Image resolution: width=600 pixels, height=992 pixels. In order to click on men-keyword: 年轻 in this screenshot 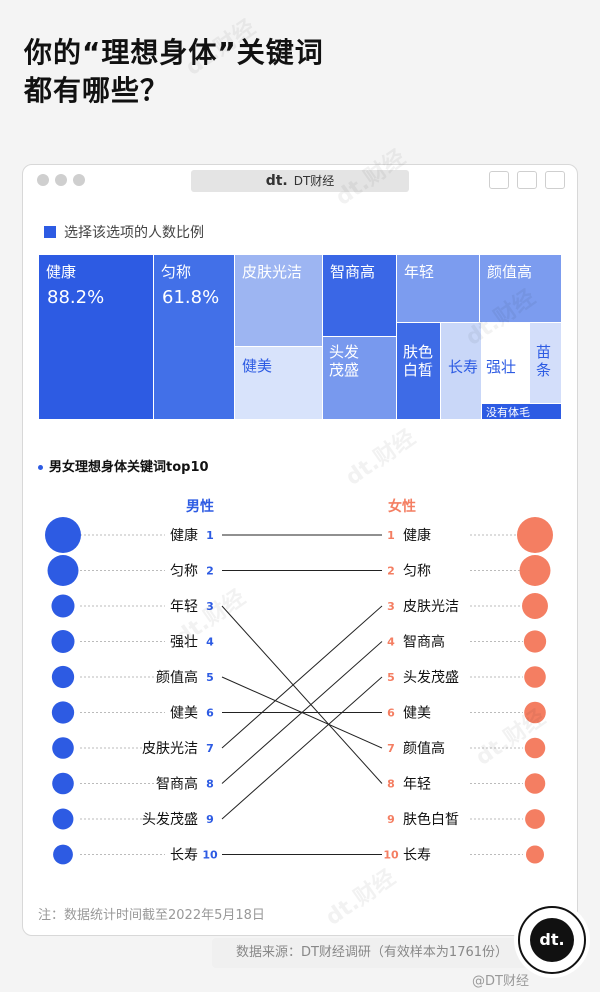, I will do `click(184, 607)`.